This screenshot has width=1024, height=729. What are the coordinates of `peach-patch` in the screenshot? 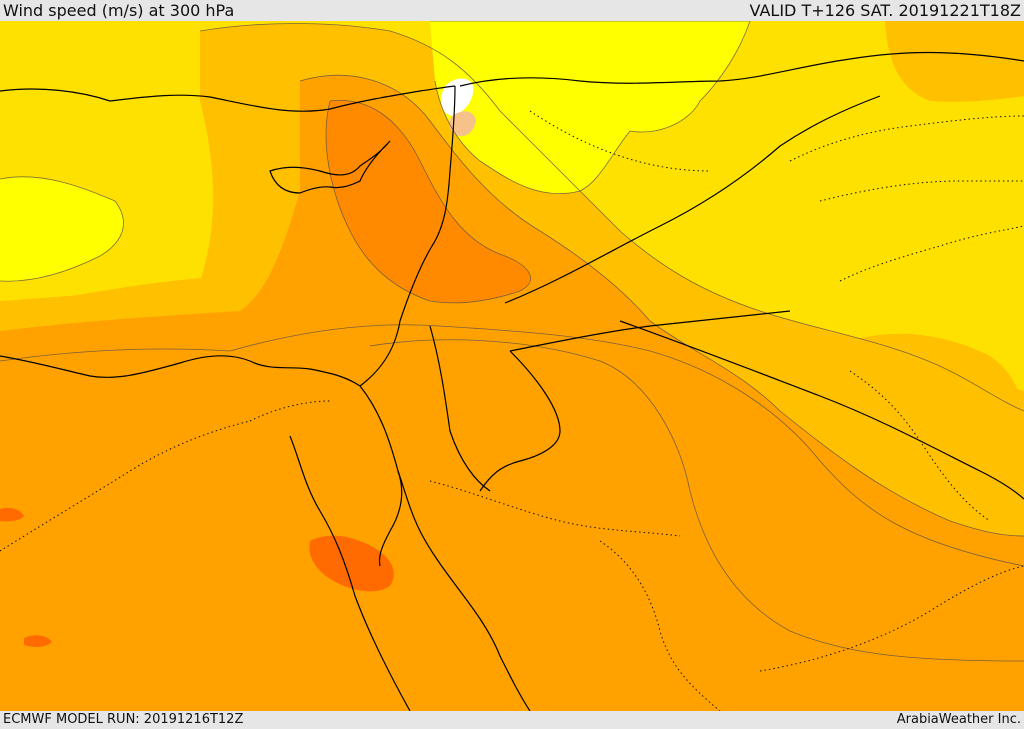 It's located at (462, 124).